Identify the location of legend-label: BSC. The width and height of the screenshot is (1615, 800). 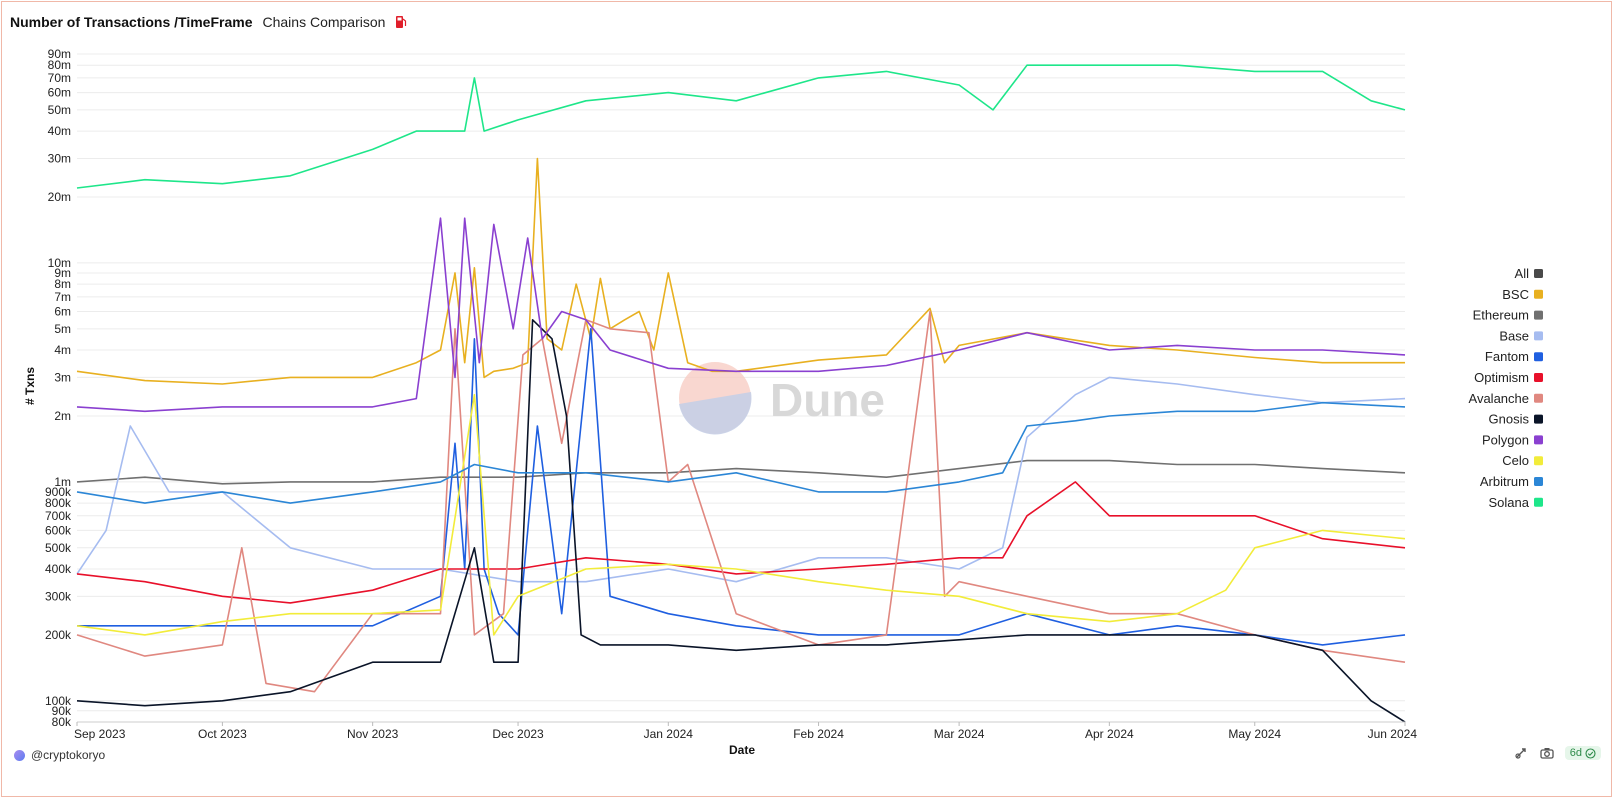
(1515, 294).